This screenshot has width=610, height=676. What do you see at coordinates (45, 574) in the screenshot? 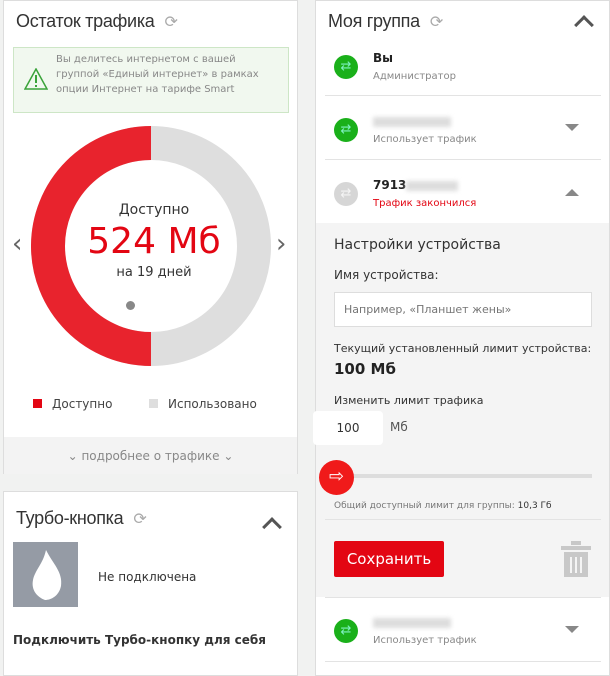
I see `flame-icon` at bounding box center [45, 574].